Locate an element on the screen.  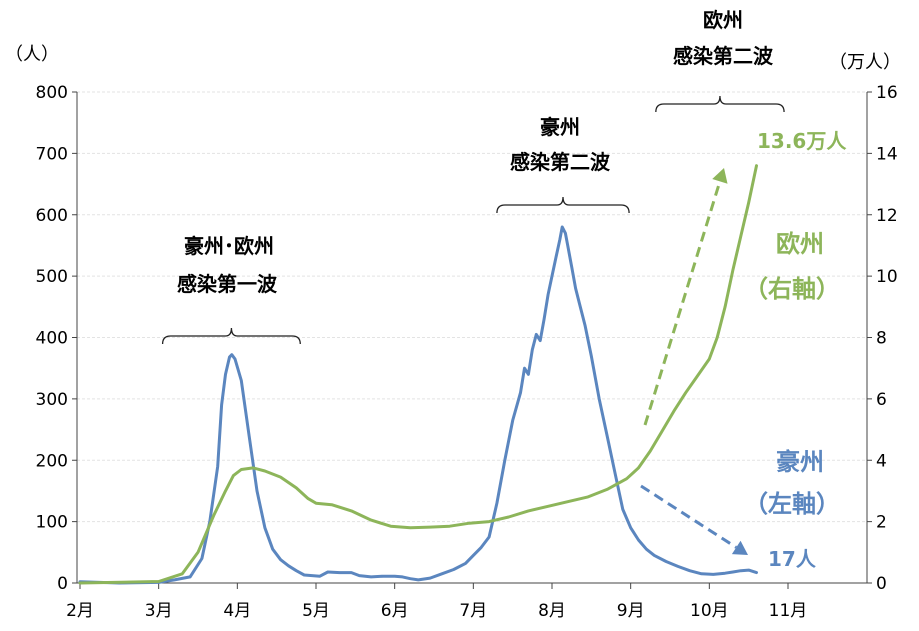
y-right-tick-label: 6 is located at coordinates (881, 400).